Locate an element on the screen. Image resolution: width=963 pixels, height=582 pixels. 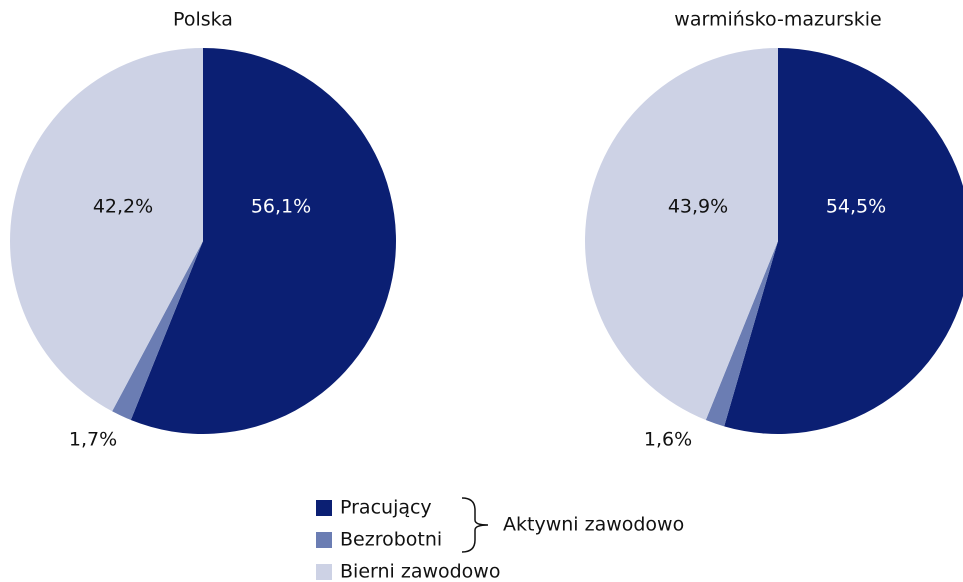
annotation: Aktywni zawodowo is located at coordinates (593, 525).